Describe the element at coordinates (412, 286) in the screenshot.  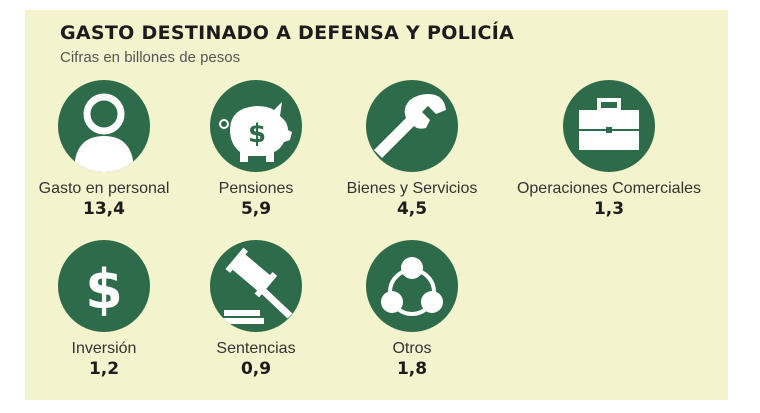
I see `network-icon` at that location.